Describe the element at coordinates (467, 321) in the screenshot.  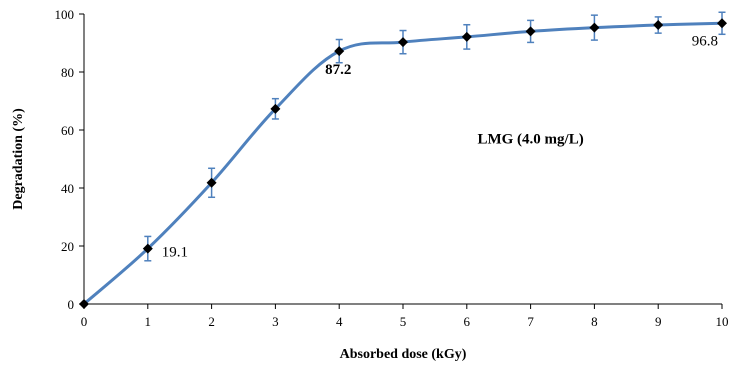
I see `x-tick-label: 6` at that location.